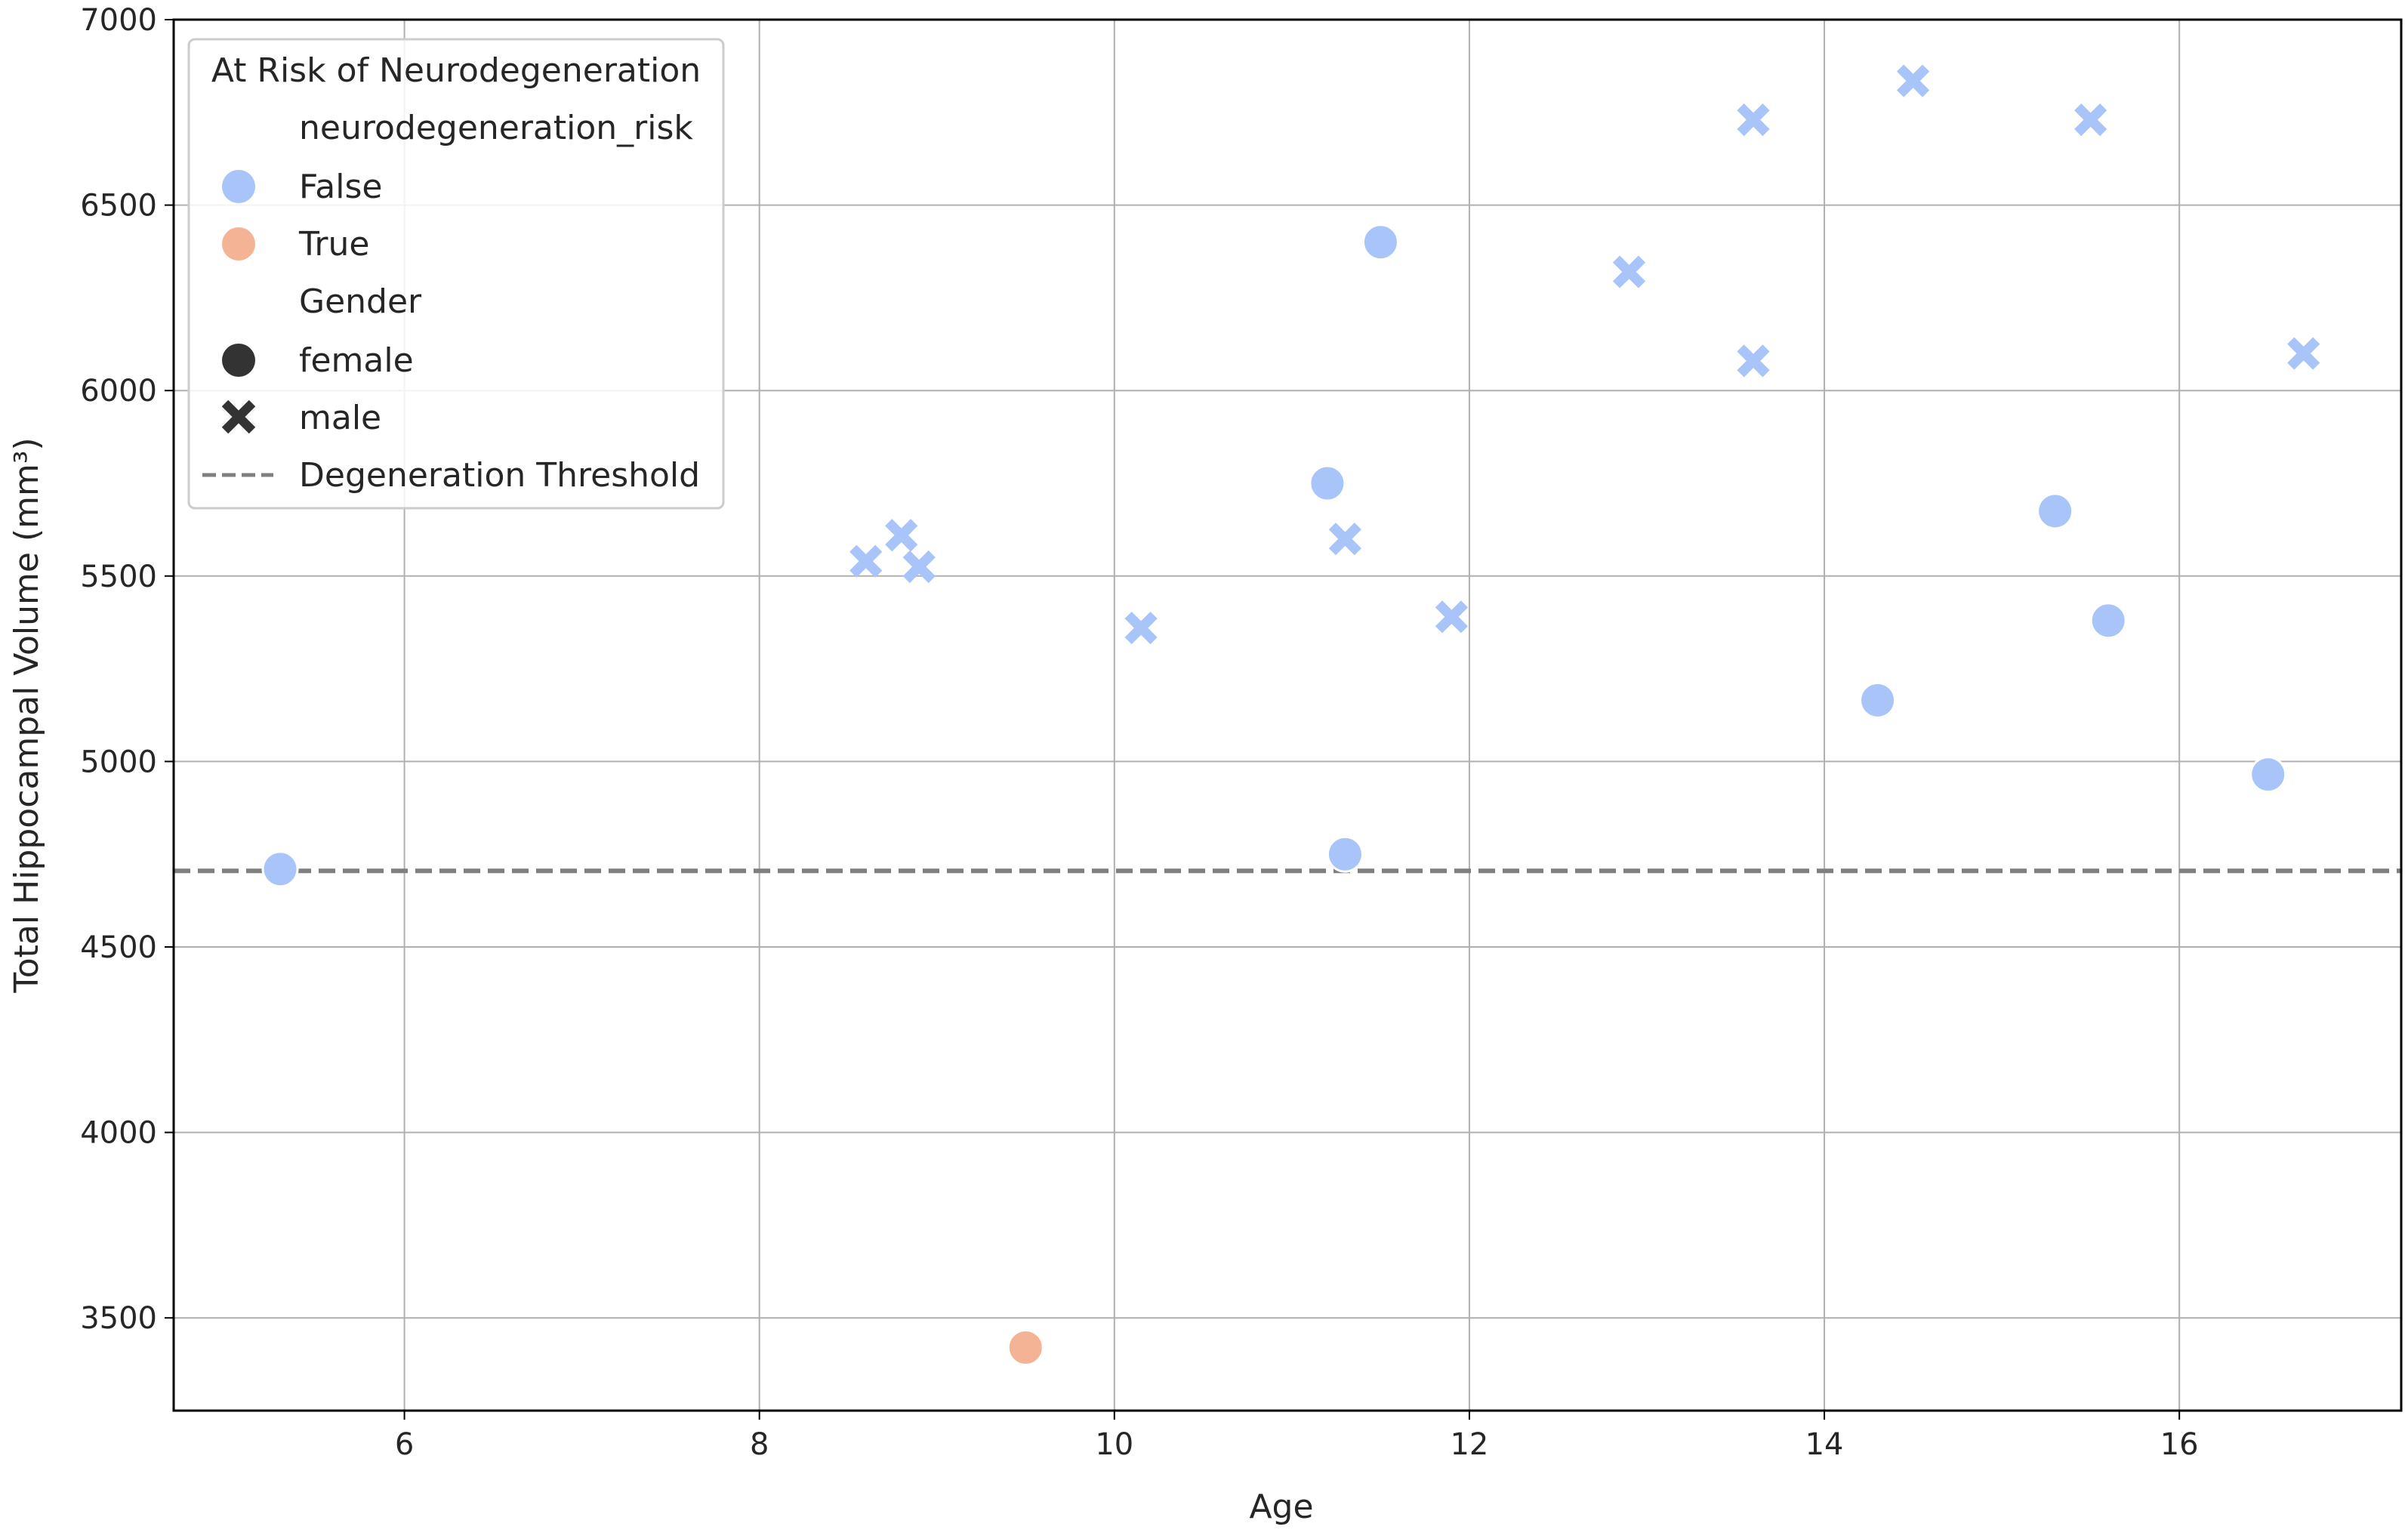 The width and height of the screenshot is (2408, 1539). I want to click on legend-style-header: Gender, so click(360, 301).